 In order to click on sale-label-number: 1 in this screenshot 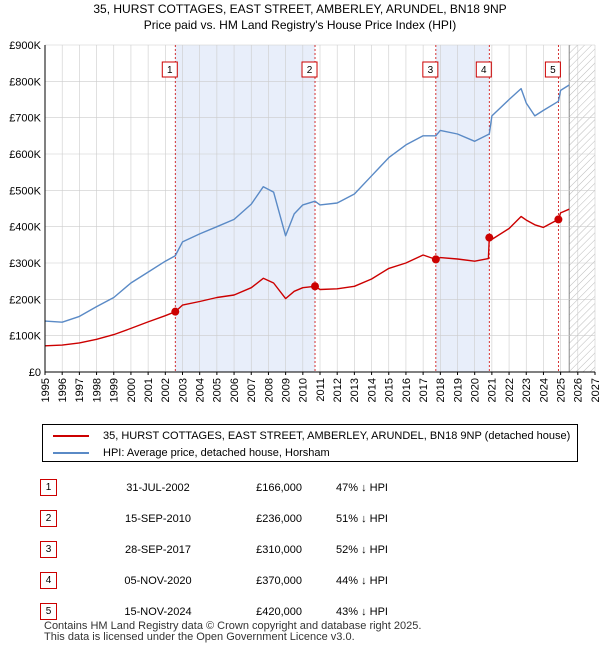, I will do `click(170, 70)`.